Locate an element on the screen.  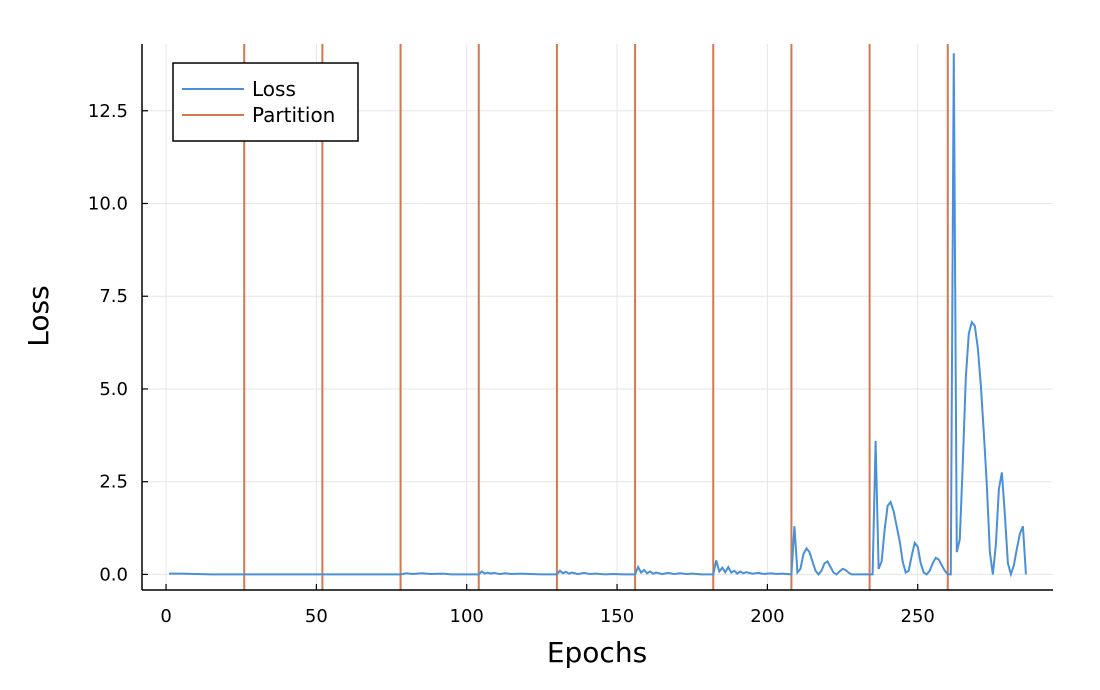
legend-box is located at coordinates (265, 102).